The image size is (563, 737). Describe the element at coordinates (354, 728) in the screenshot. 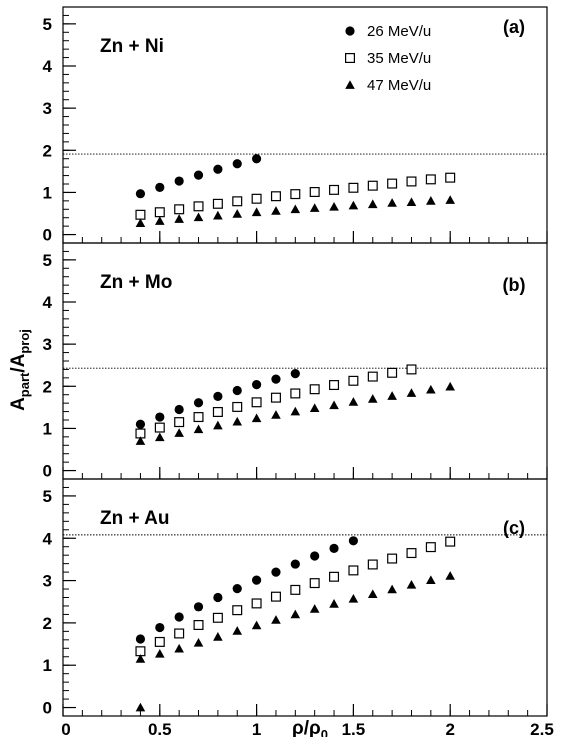

I see `x-tick-label: 1.5` at that location.